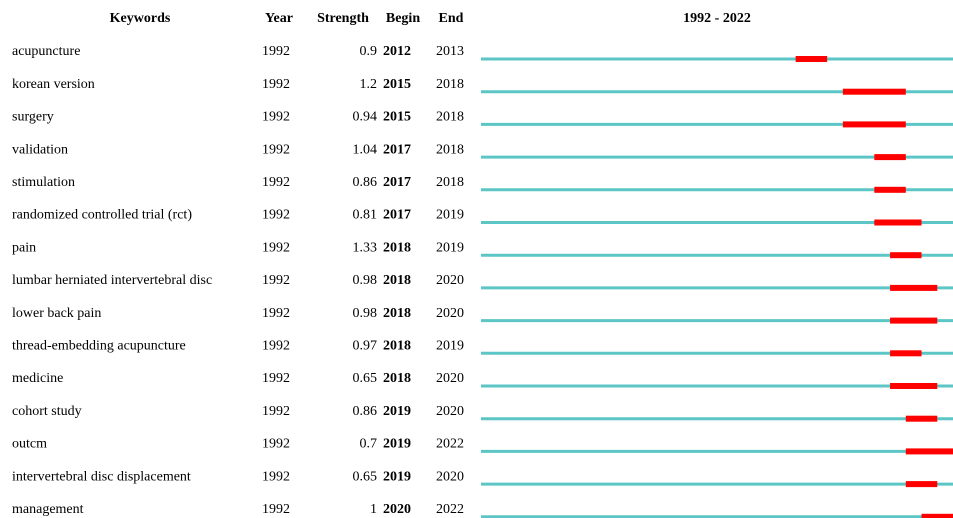 Image resolution: width=953 pixels, height=518 pixels. Describe the element at coordinates (56, 313) in the screenshot. I see `keyword: lower back pain` at that location.